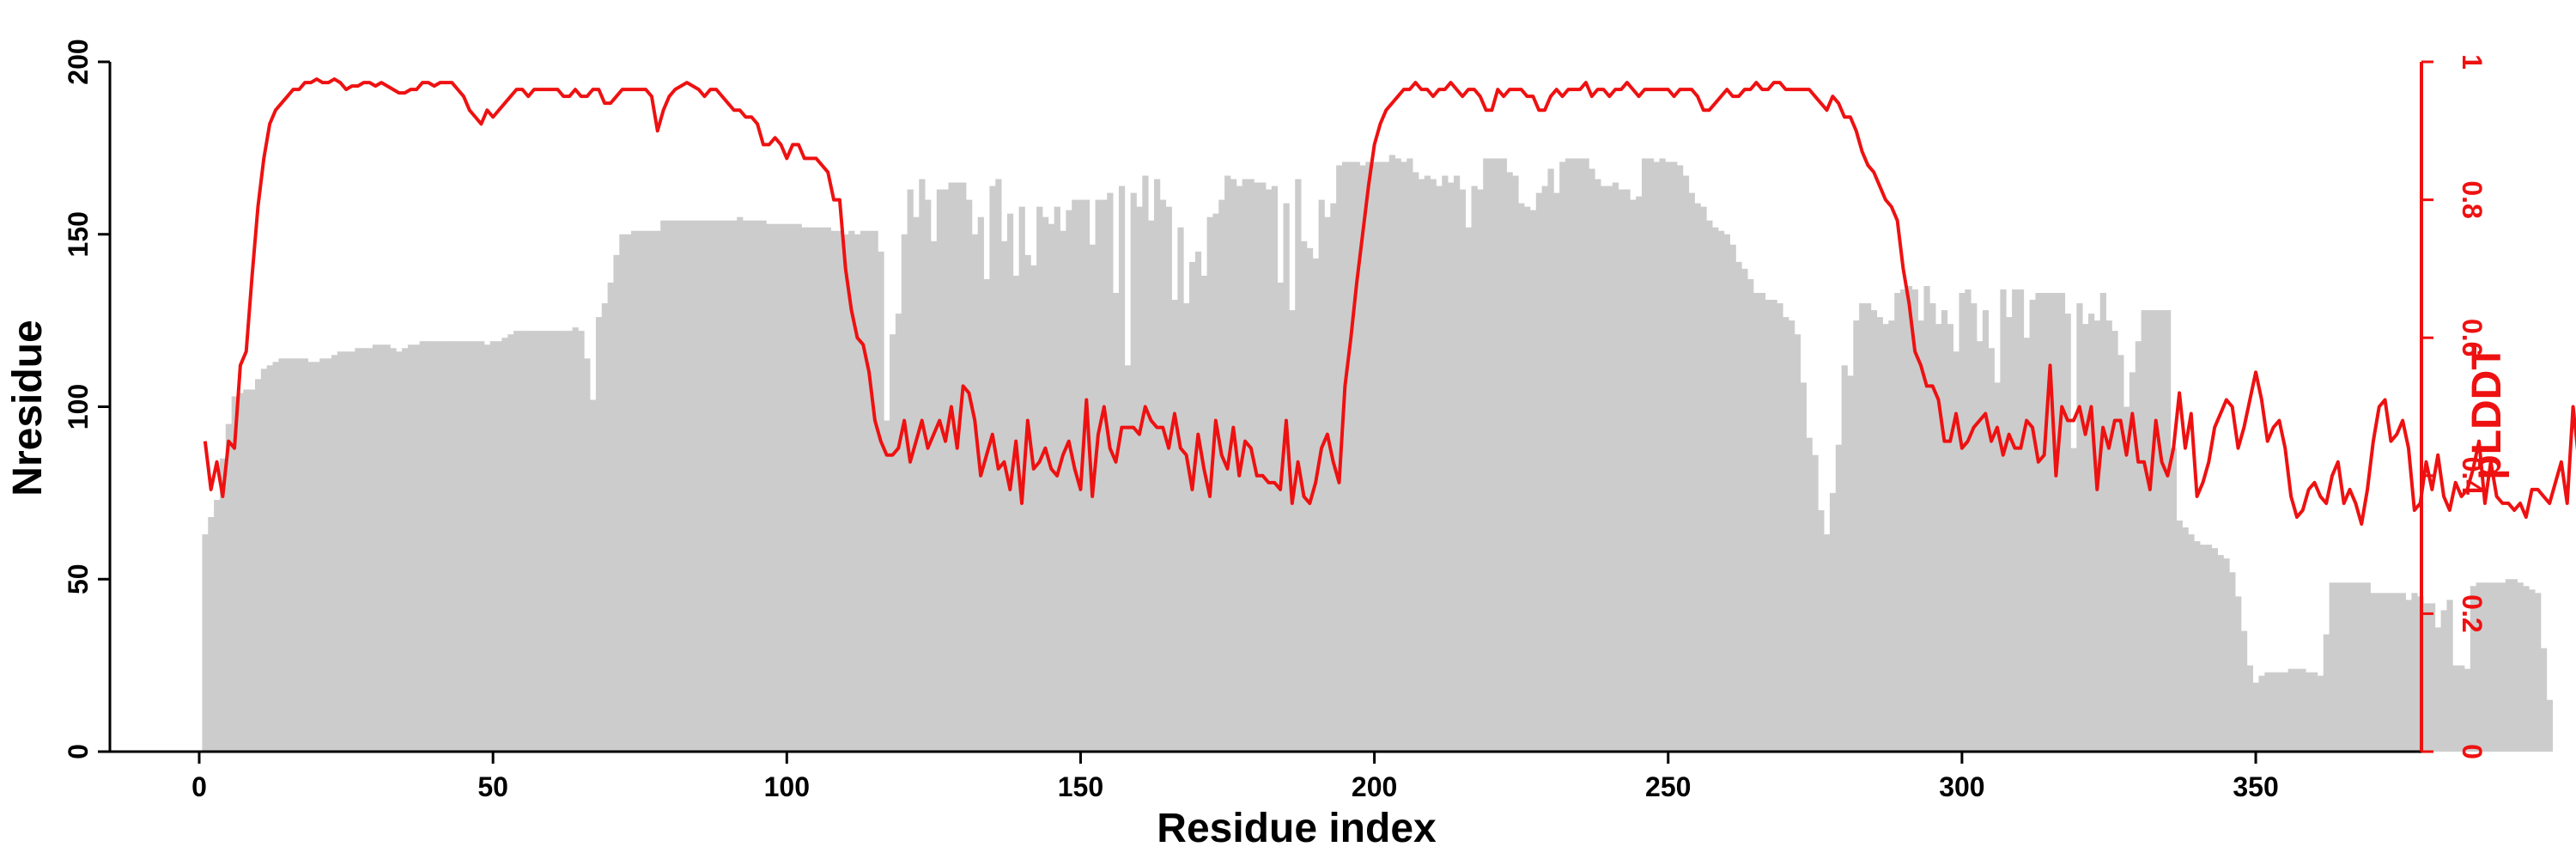 The image size is (2576, 859). What do you see at coordinates (2472, 751) in the screenshot?
I see `y2-tick-label: 0` at bounding box center [2472, 751].